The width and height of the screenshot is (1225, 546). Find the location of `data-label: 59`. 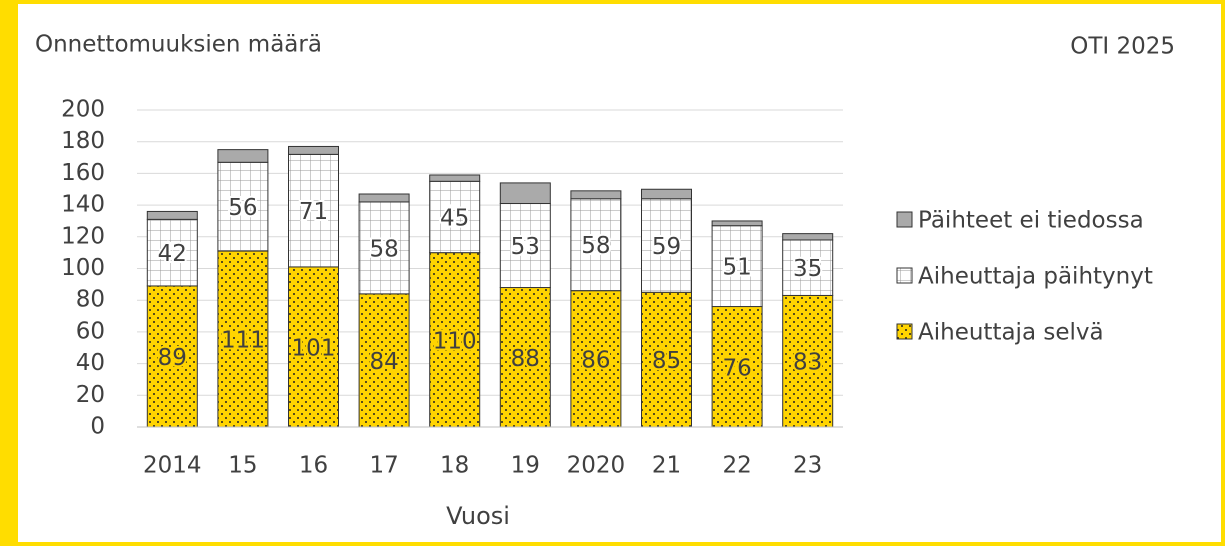

data-label: 59 is located at coordinates (666, 247).